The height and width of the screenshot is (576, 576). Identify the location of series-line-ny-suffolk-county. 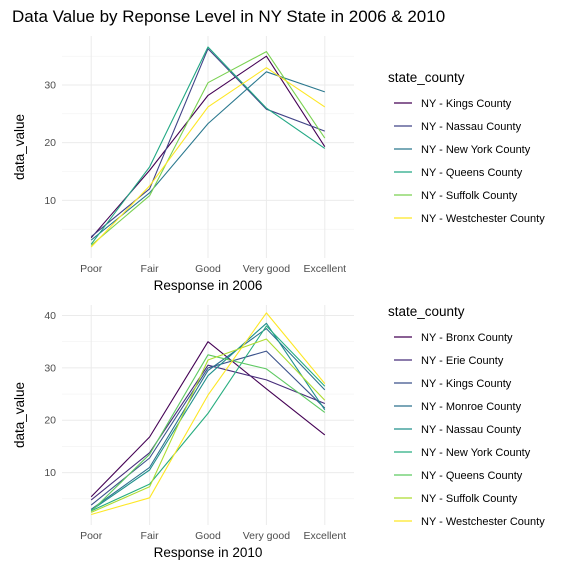
(208, 425).